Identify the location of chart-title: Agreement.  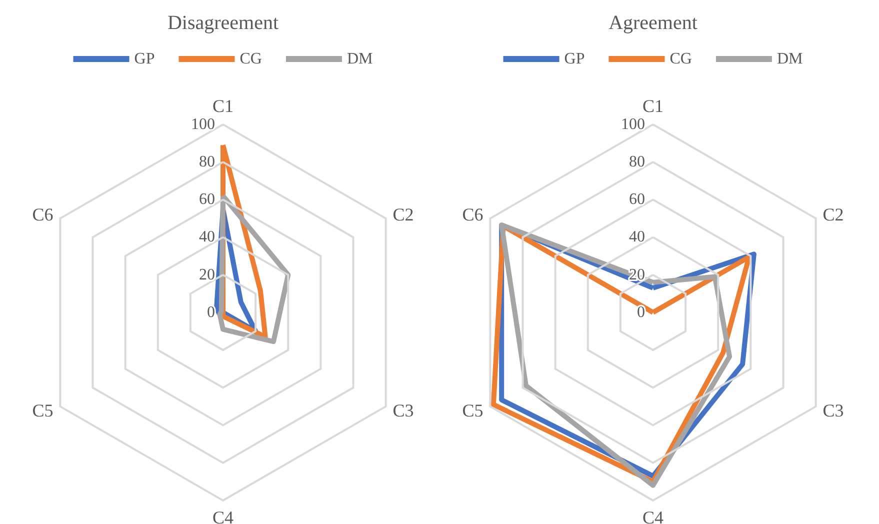
(653, 23).